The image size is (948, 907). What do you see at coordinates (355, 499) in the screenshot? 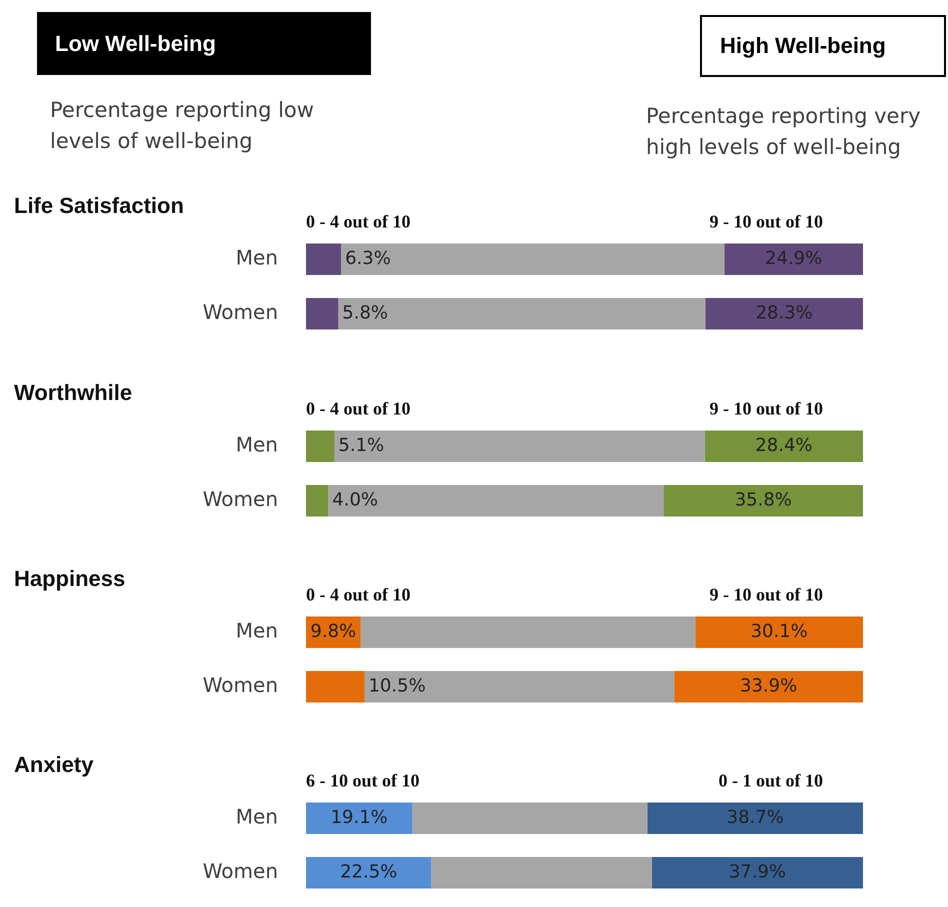
I see `data-label: 4.0%` at bounding box center [355, 499].